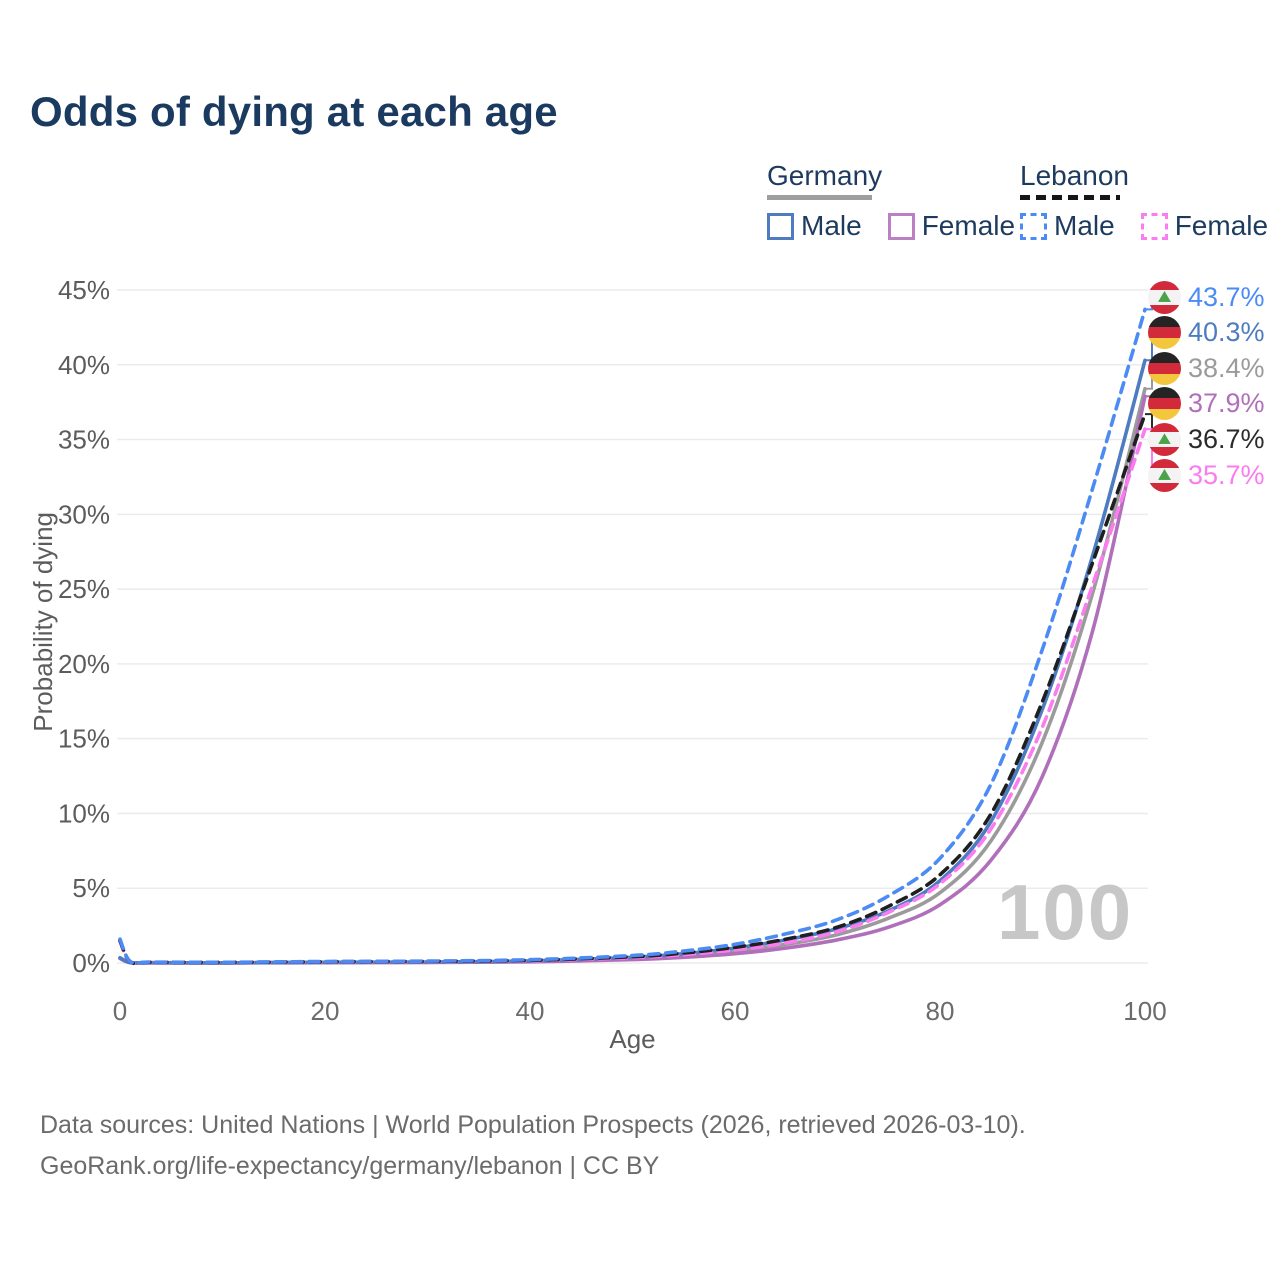 The width and height of the screenshot is (1280, 1280). I want to click on x-tick-label: 0, so click(120, 1011).